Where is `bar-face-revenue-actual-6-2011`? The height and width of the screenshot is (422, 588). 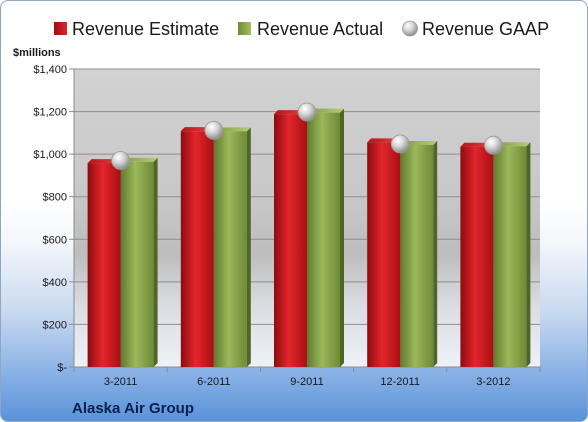
bar-face-revenue-actual-6-2011 is located at coordinates (230, 249).